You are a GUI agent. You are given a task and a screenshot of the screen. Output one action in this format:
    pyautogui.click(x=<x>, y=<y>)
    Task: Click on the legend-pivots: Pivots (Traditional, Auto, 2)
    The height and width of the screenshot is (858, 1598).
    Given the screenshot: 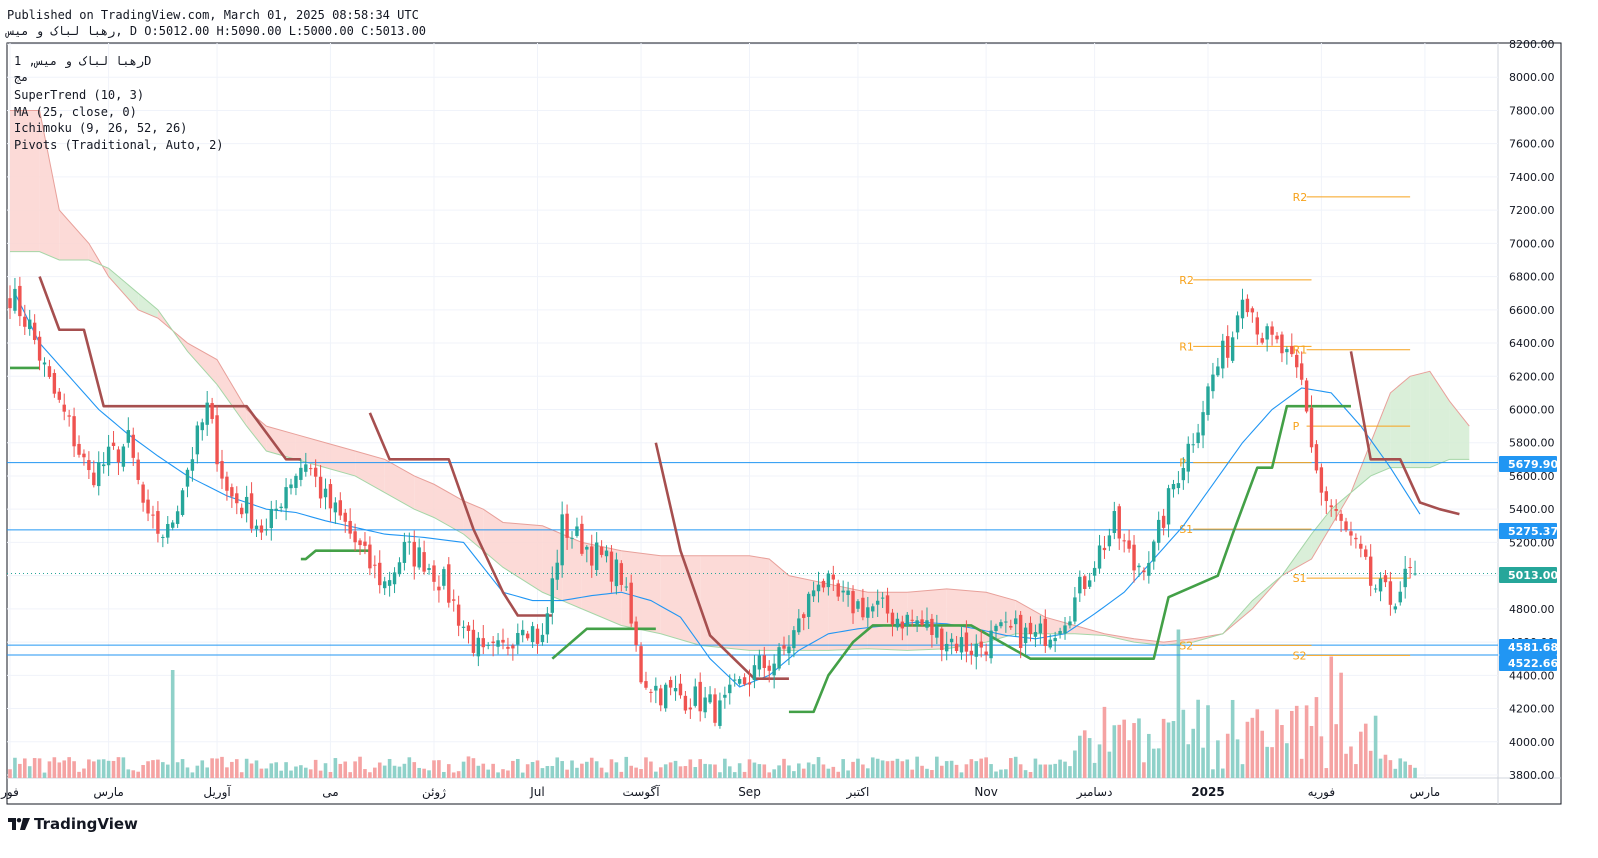 What is the action you would take?
    pyautogui.click(x=119, y=145)
    